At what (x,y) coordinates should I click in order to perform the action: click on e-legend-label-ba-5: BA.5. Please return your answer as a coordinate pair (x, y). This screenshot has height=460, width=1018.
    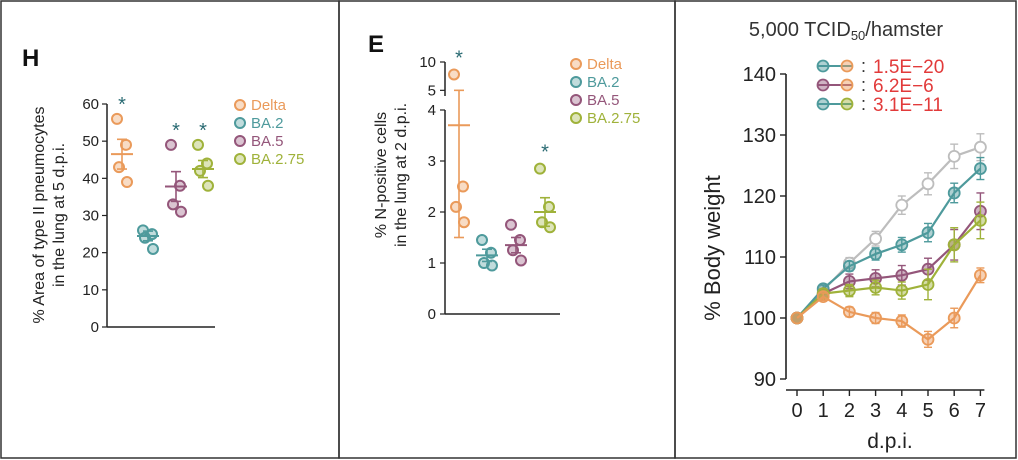
    Looking at the image, I should click on (603, 100).